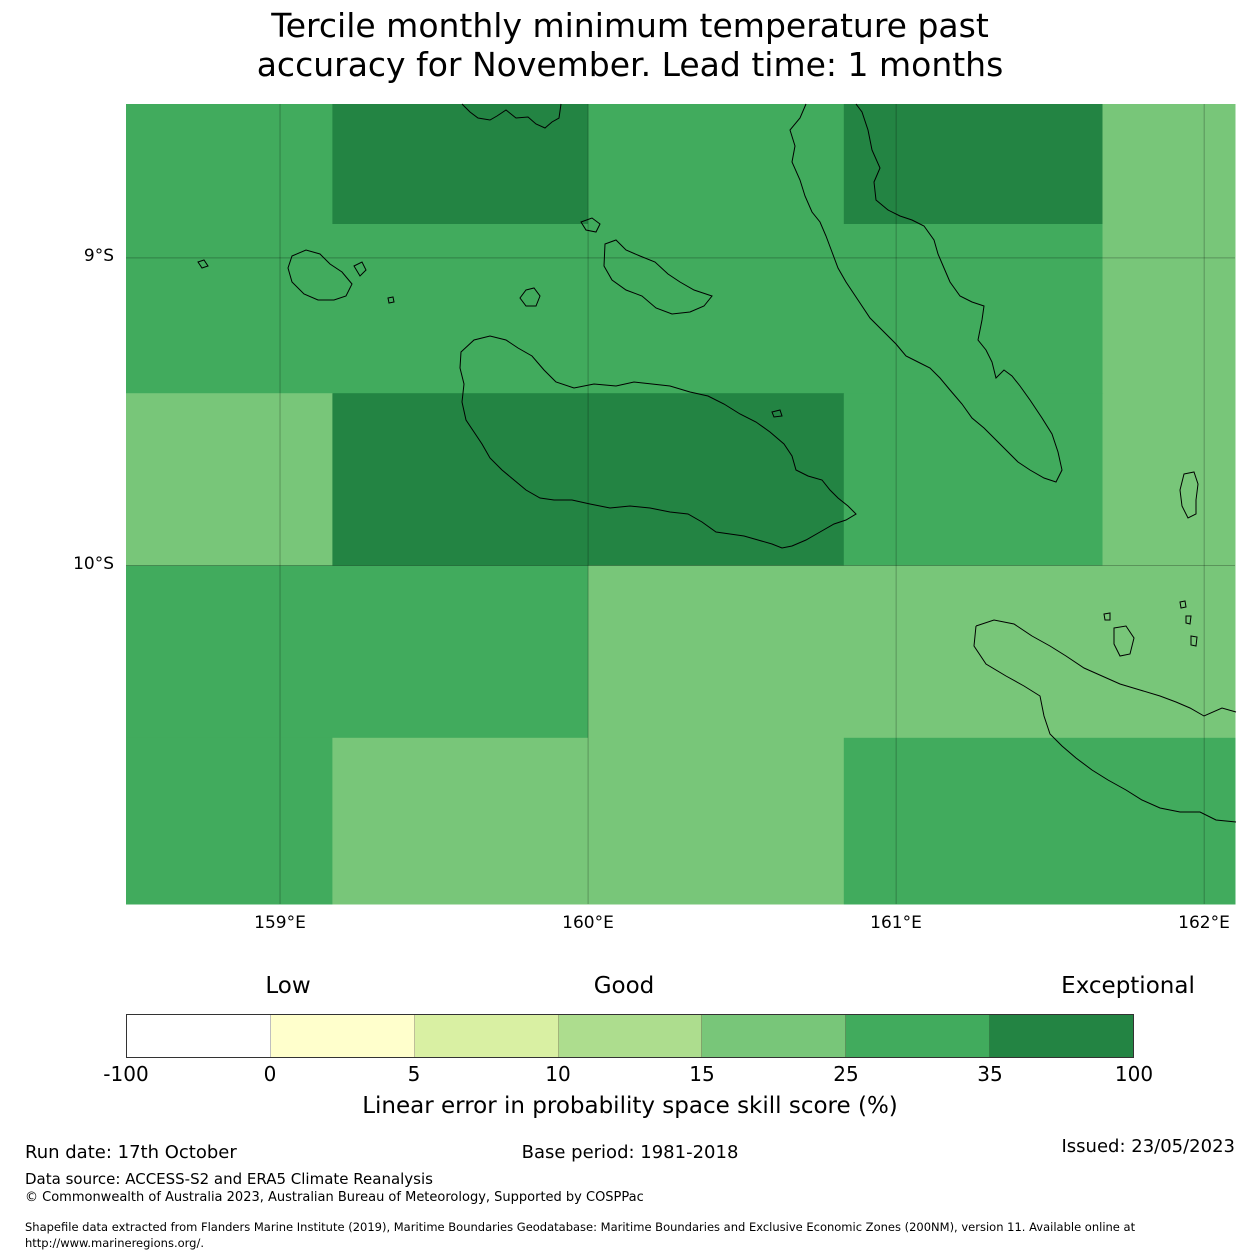 The height and width of the screenshot is (1260, 1260). I want to click on base-period: Base period: 1981-2018, so click(630, 1152).